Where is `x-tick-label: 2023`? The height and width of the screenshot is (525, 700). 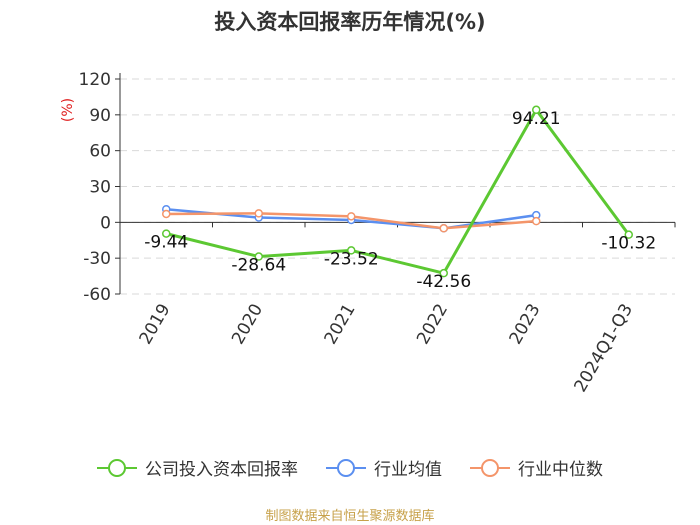
x-tick-label: 2023 is located at coordinates (525, 324).